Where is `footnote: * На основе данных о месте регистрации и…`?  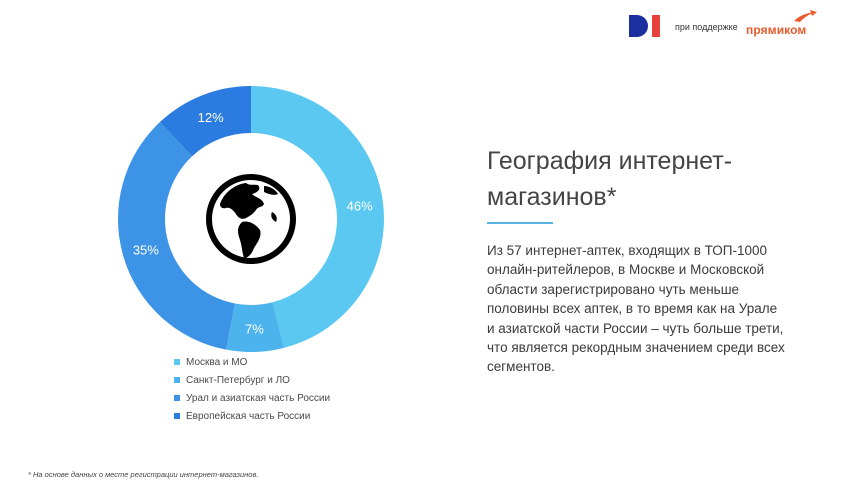 footnote: * На основе данных о месте регистрации и… is located at coordinates (143, 474).